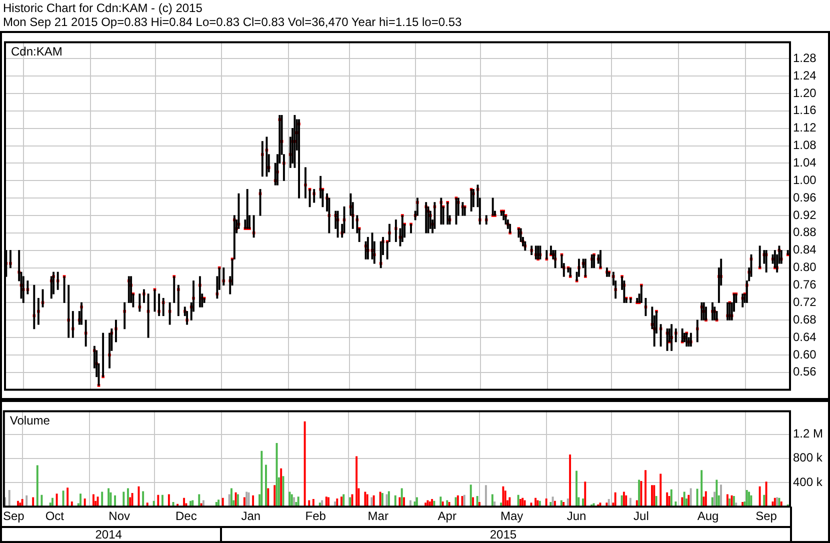  I want to click on y-tick-label: 1.2 M, so click(808, 433).